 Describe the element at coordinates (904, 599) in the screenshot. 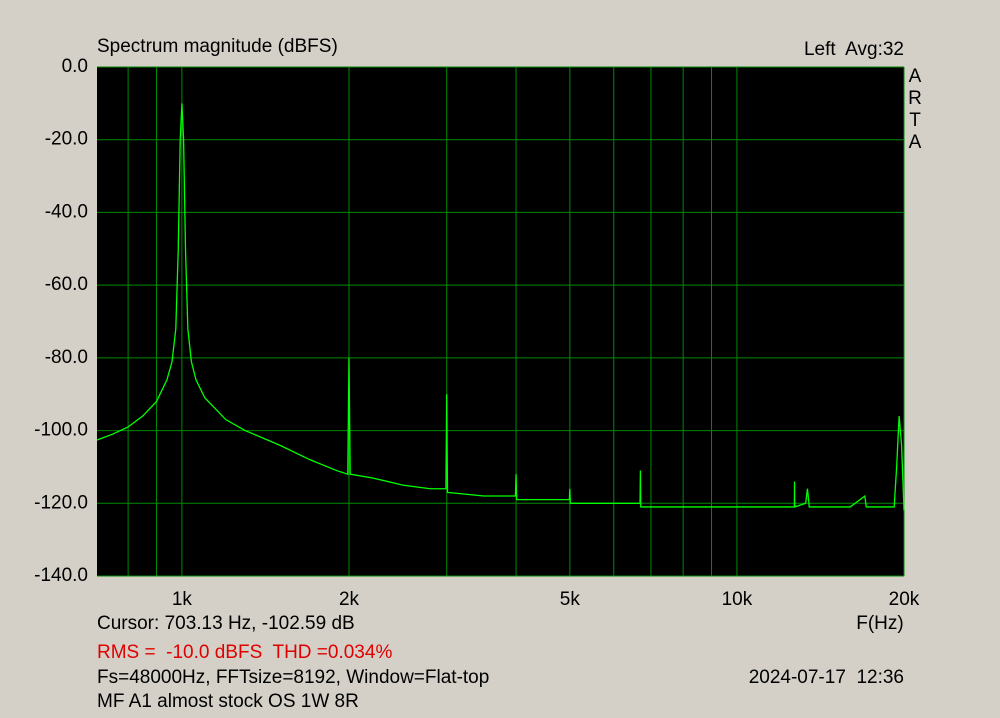

I see `x-tick-label: 20k` at that location.